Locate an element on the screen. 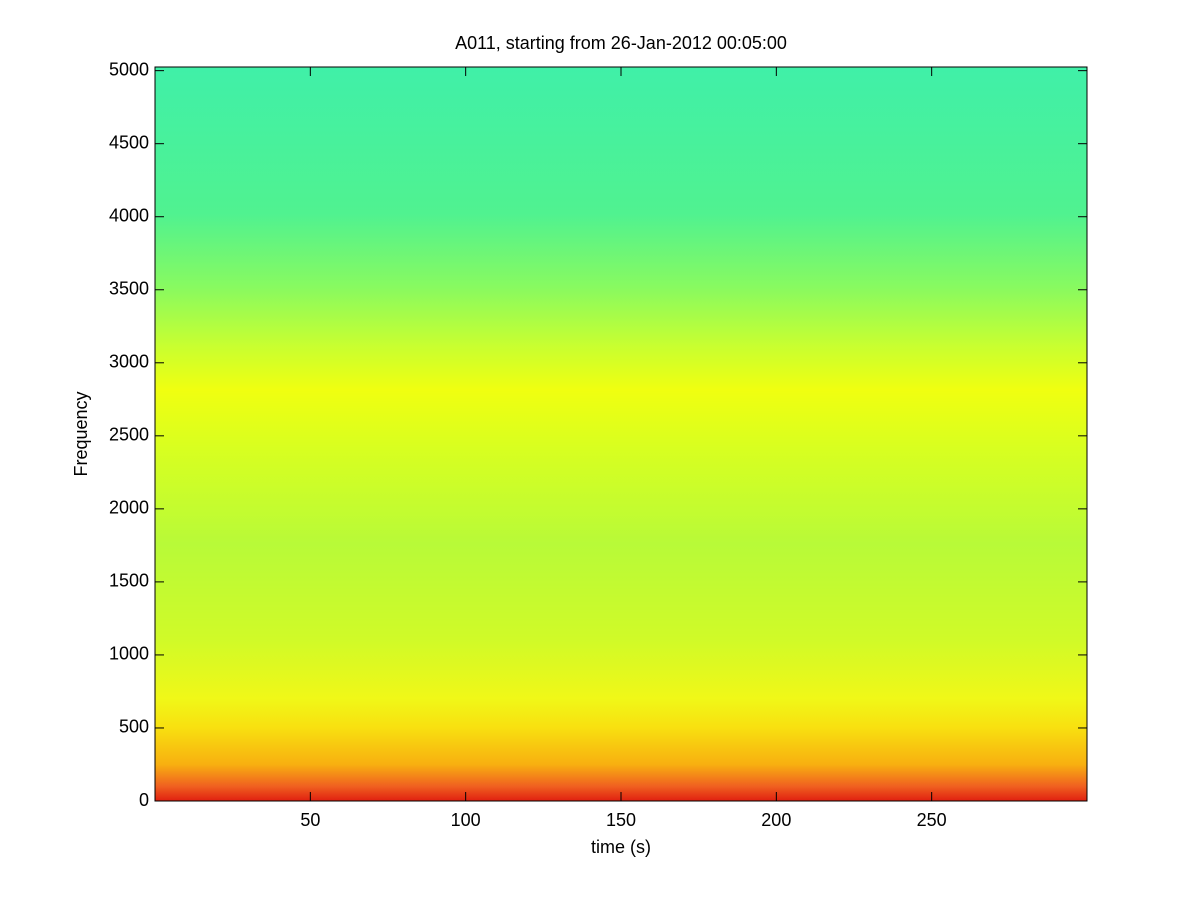 This screenshot has height=900, width=1200. y-axis-label: Frequency is located at coordinates (81, 433).